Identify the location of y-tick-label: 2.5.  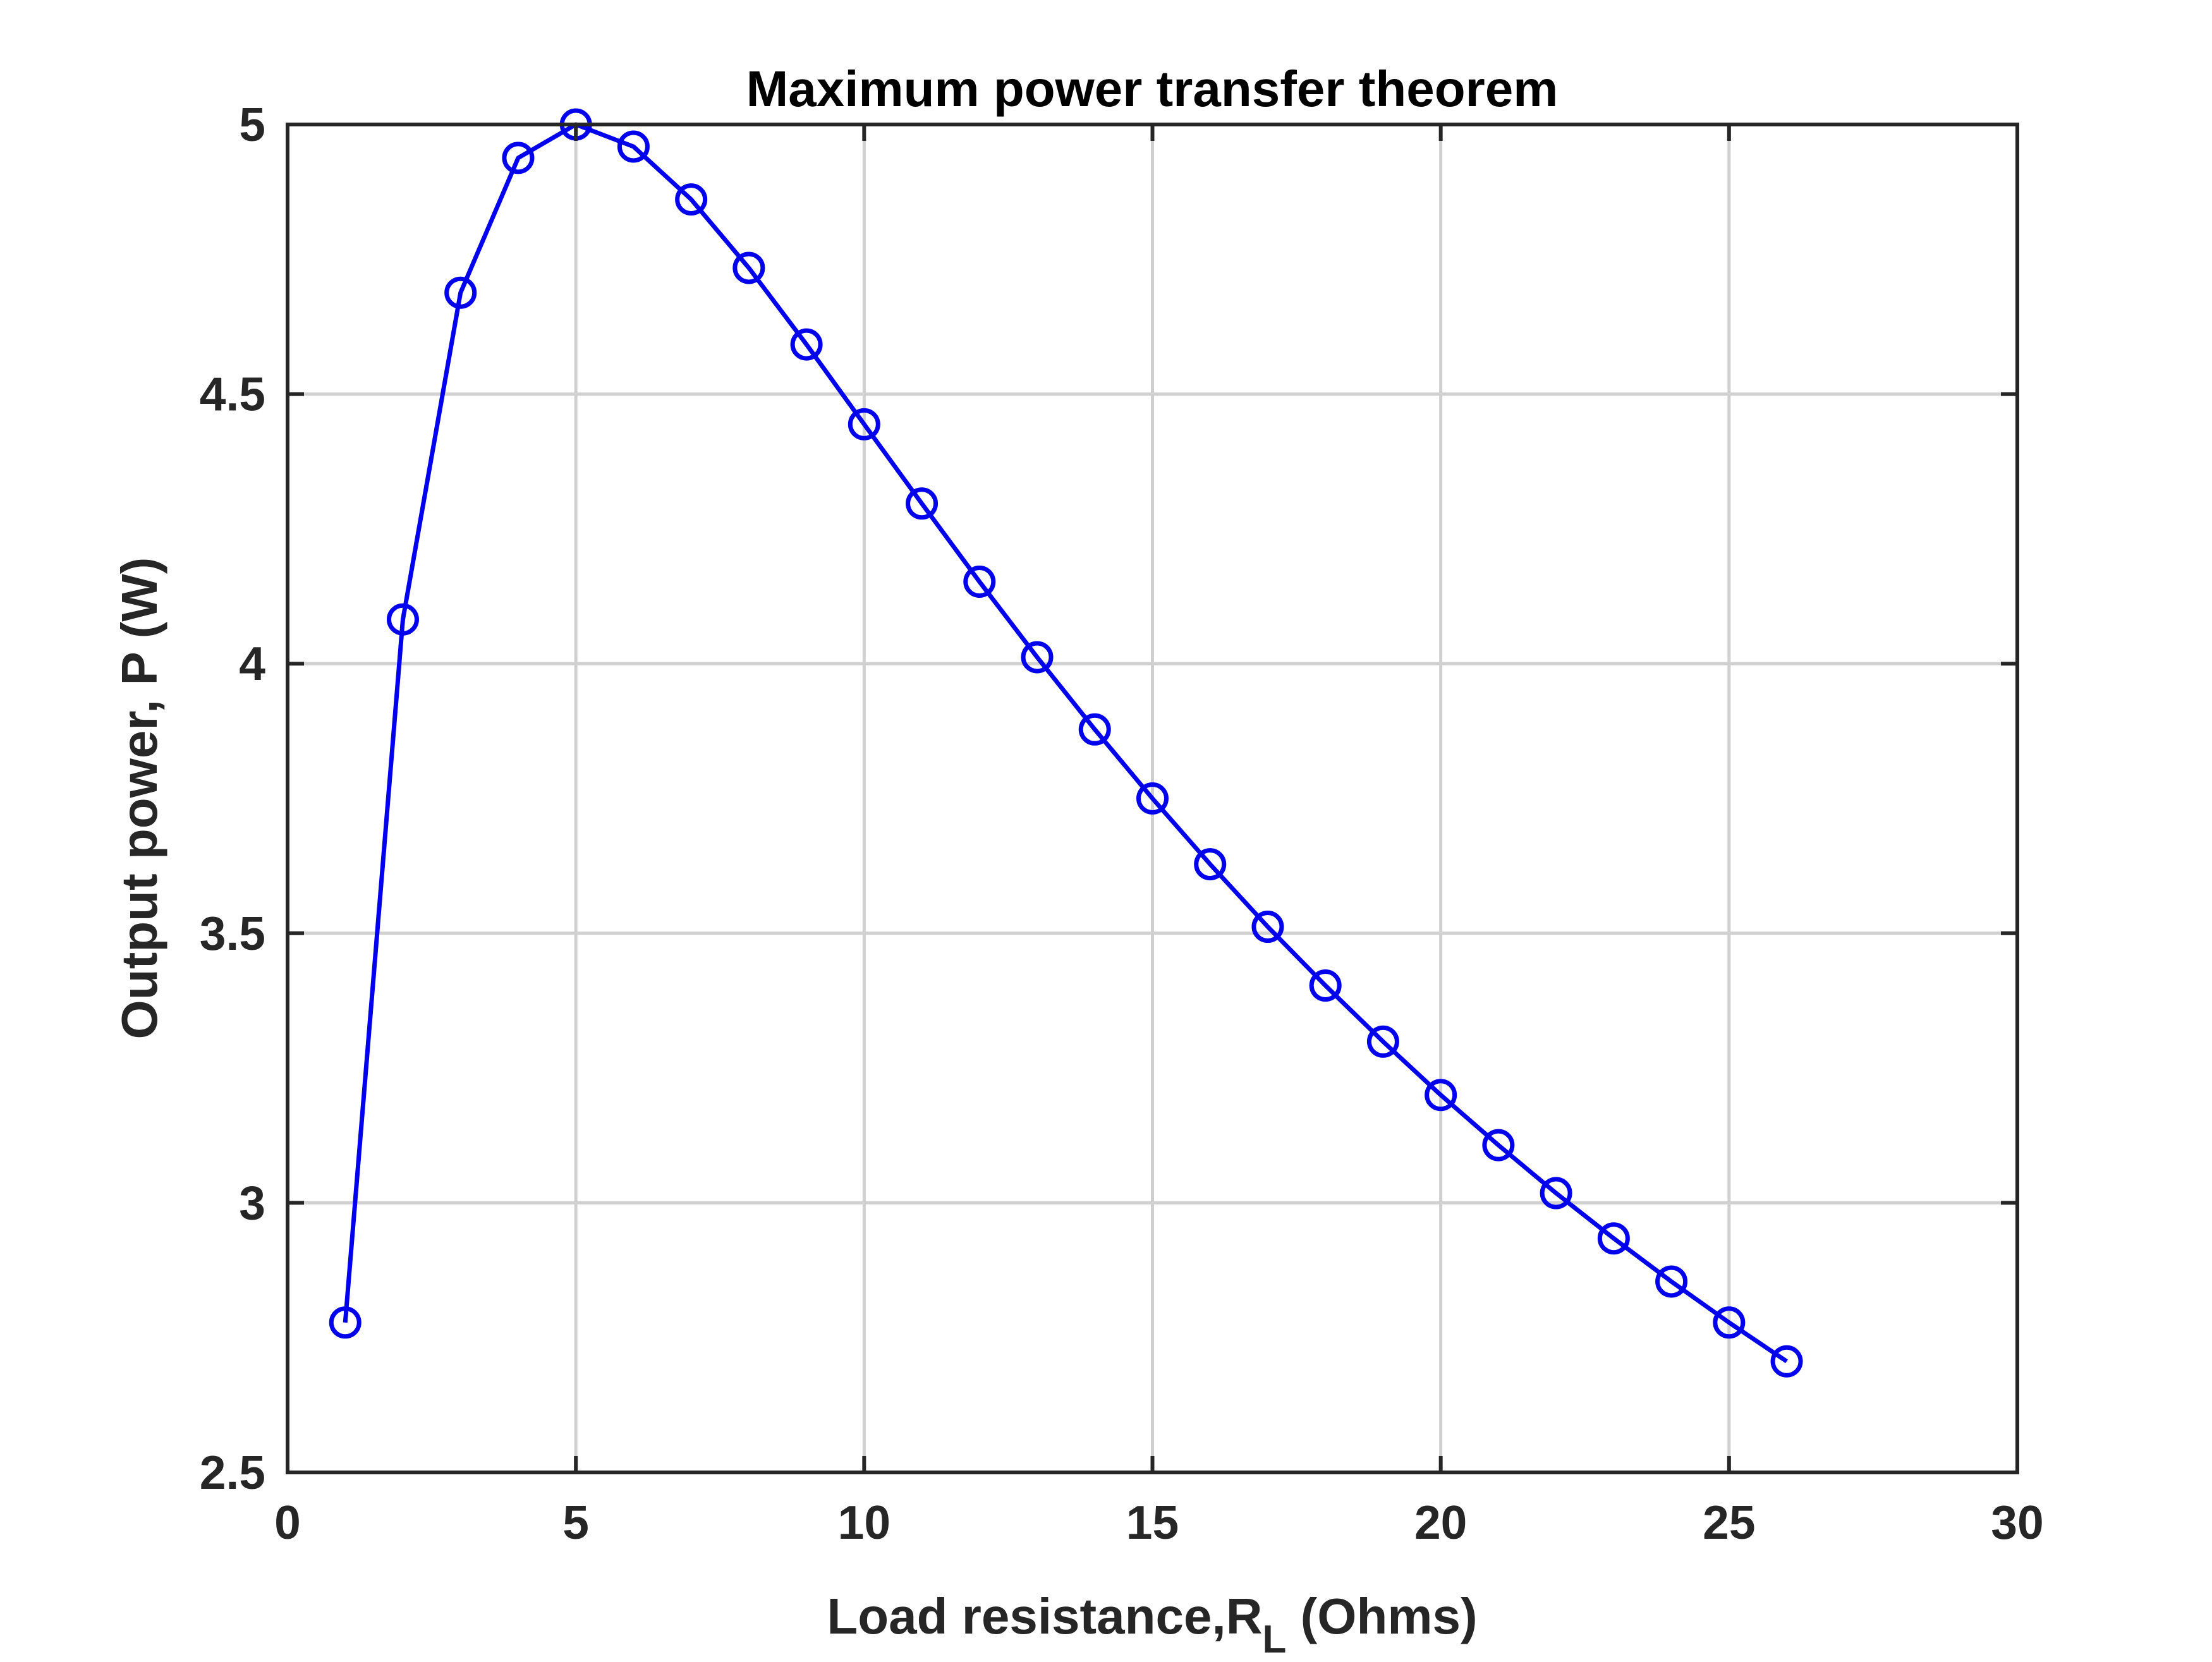
(232, 1472).